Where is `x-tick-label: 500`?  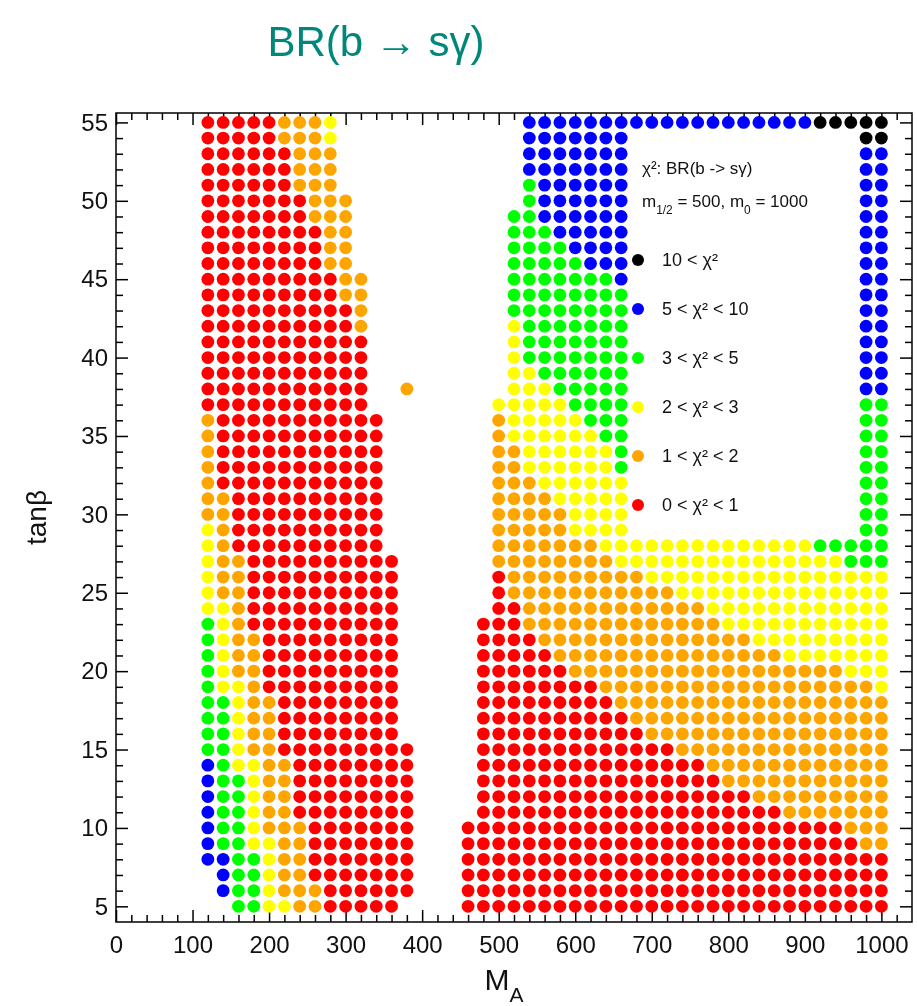
x-tick-label: 500 is located at coordinates (499, 945).